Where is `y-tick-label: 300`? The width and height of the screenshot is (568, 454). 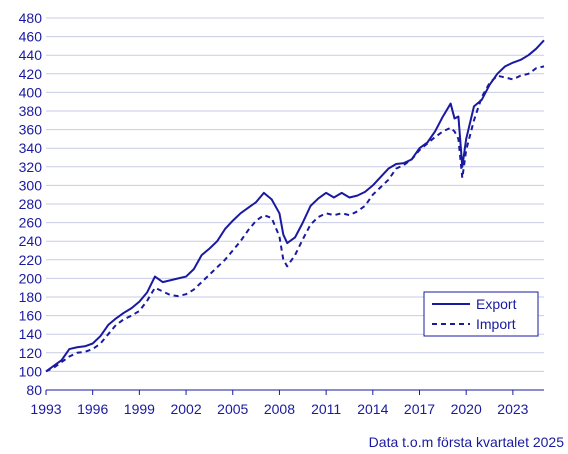
y-tick-label: 300 is located at coordinates (31, 185).